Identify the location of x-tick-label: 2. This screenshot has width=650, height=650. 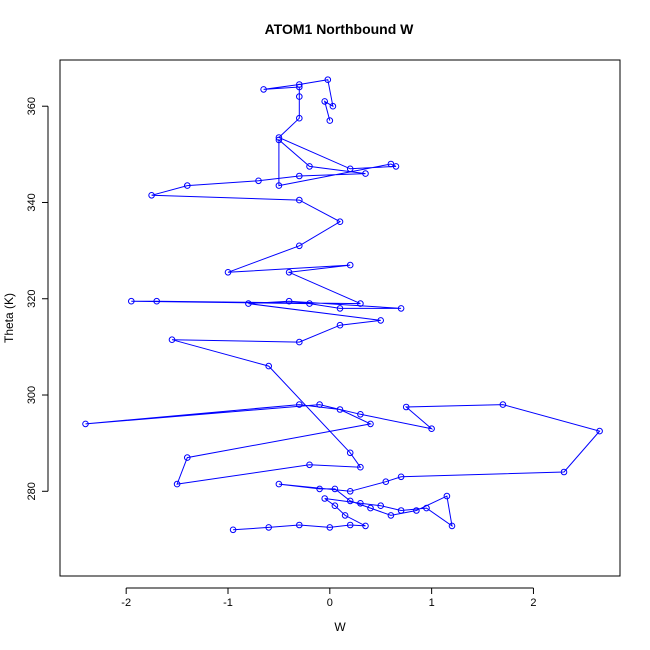
(533, 603).